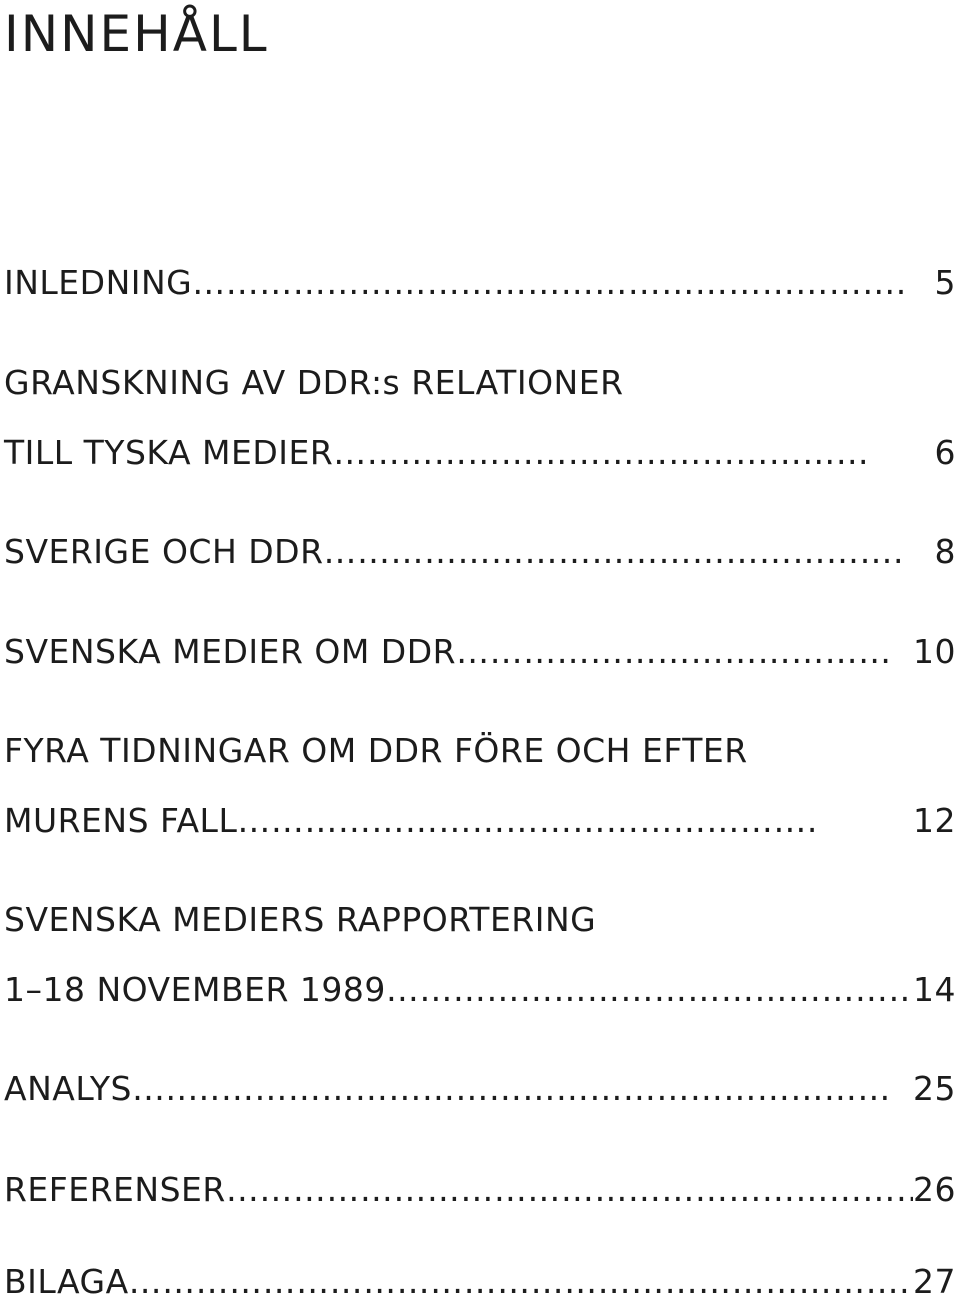  Describe the element at coordinates (945, 551) in the screenshot. I see `toc-page-number: 8` at that location.